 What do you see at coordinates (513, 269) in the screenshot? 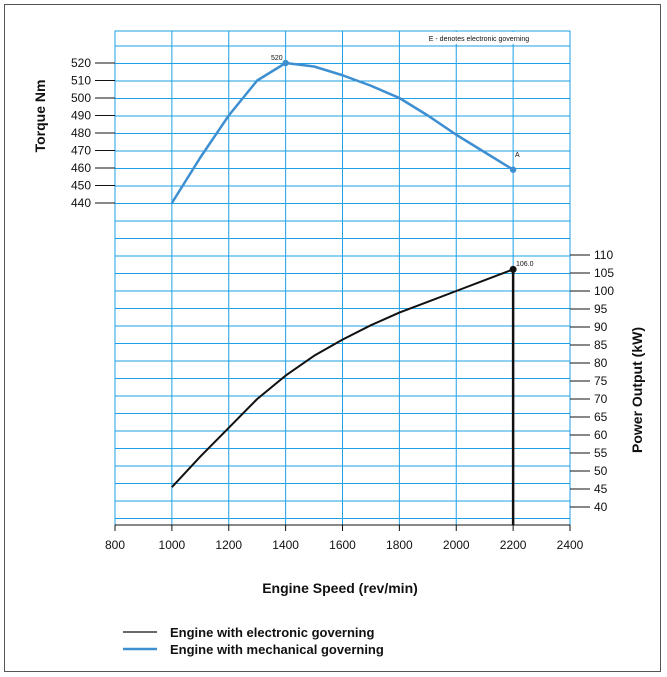
I see `peak-power-point` at bounding box center [513, 269].